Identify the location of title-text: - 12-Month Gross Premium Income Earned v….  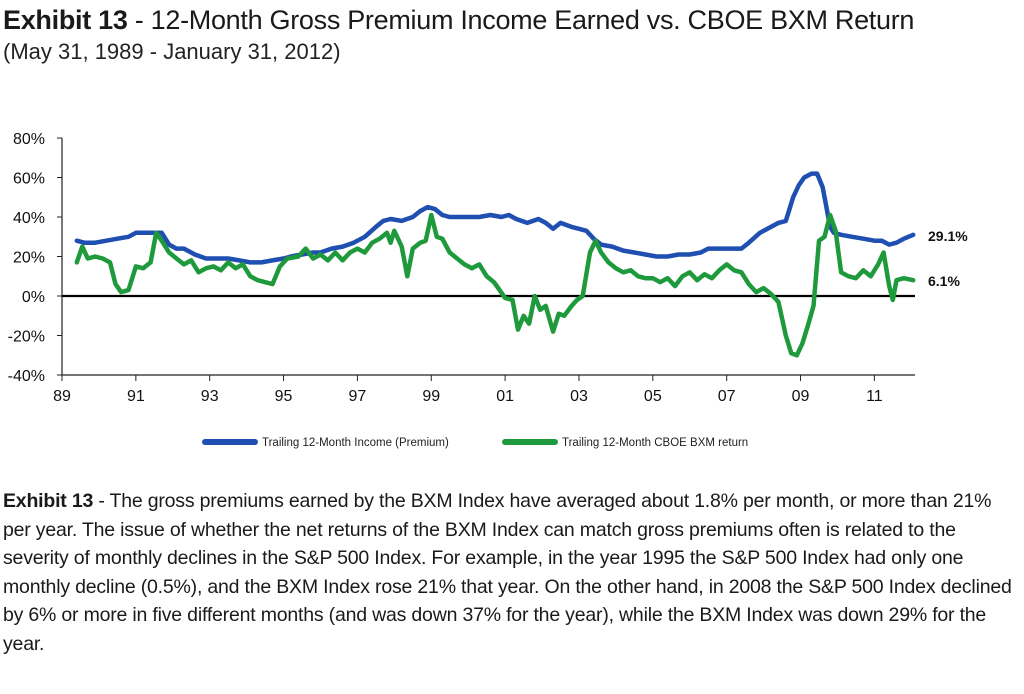
(521, 20).